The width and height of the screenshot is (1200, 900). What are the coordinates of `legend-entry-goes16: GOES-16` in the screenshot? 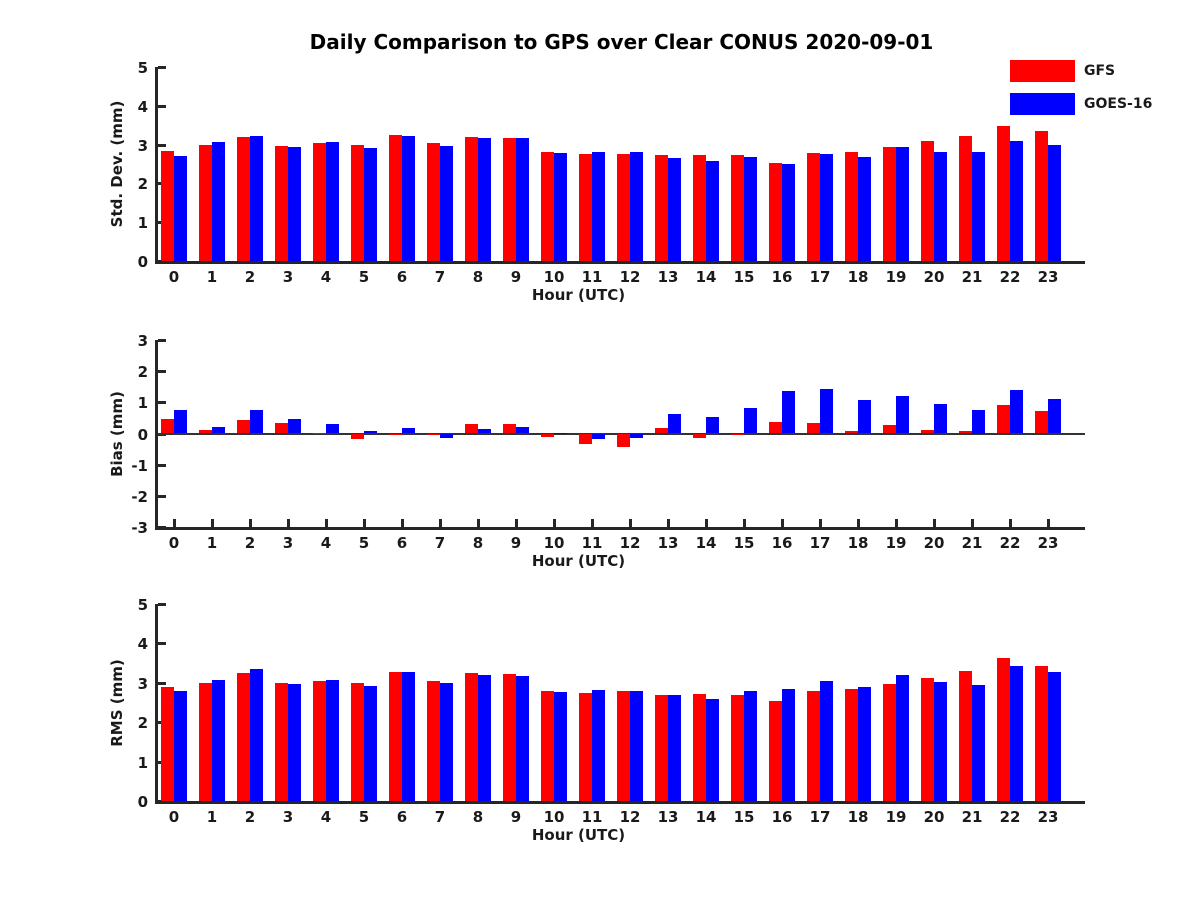 It's located at (1081, 104).